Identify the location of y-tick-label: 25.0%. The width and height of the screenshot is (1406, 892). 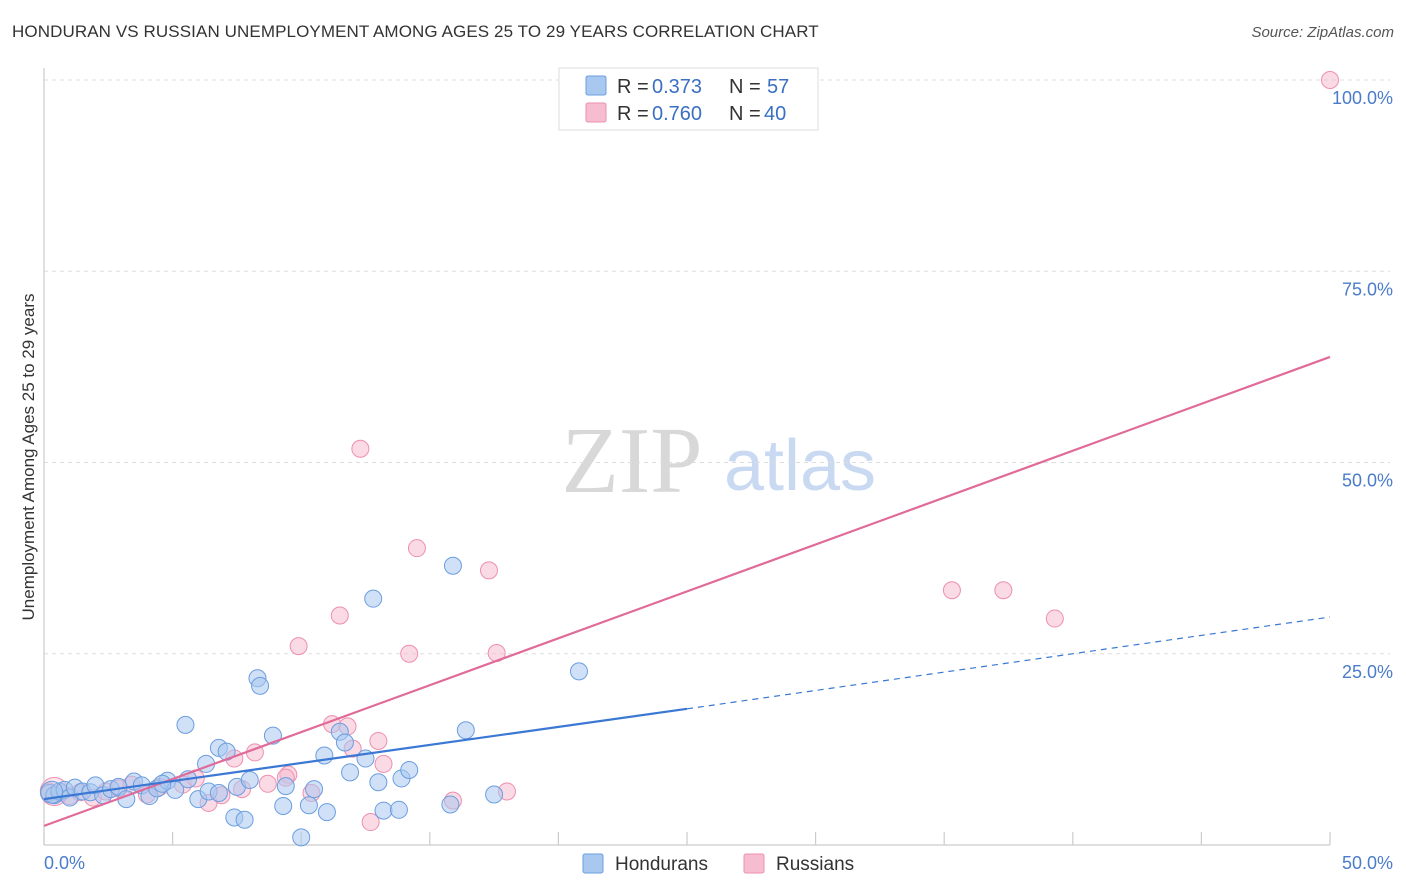
(1367, 672).